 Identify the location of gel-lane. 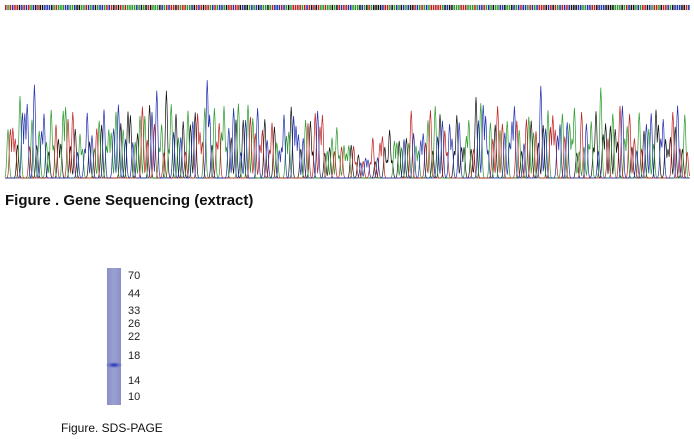
(114, 336).